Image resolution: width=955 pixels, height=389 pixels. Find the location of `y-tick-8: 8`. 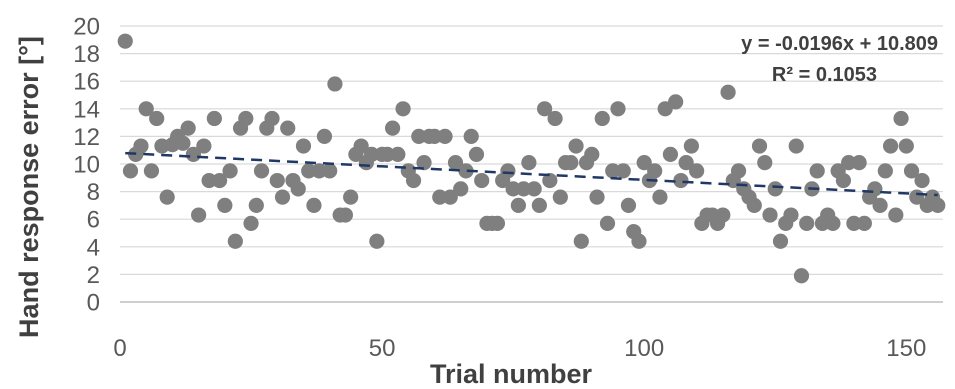

y-tick-8: 8 is located at coordinates (93, 192).